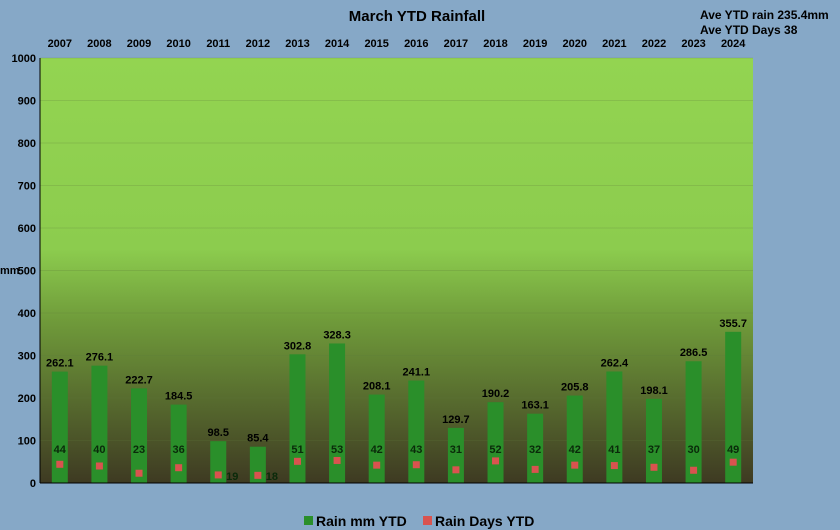  I want to click on point-label-2017: 31, so click(456, 450).